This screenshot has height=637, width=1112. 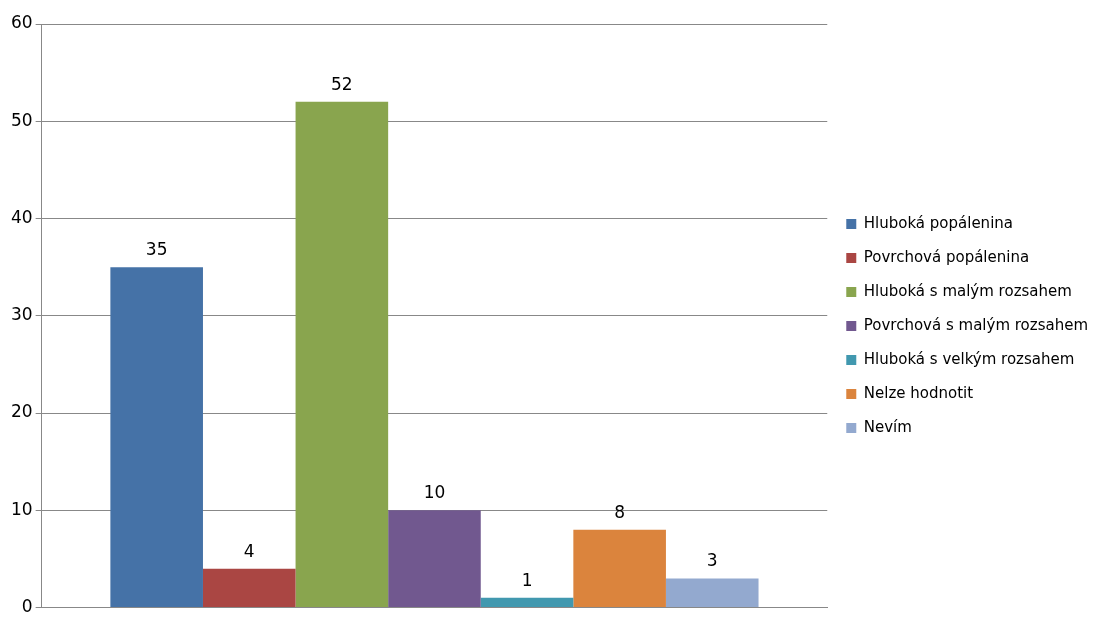 I want to click on legend-label: Hluboká popálenina, so click(x=938, y=222).